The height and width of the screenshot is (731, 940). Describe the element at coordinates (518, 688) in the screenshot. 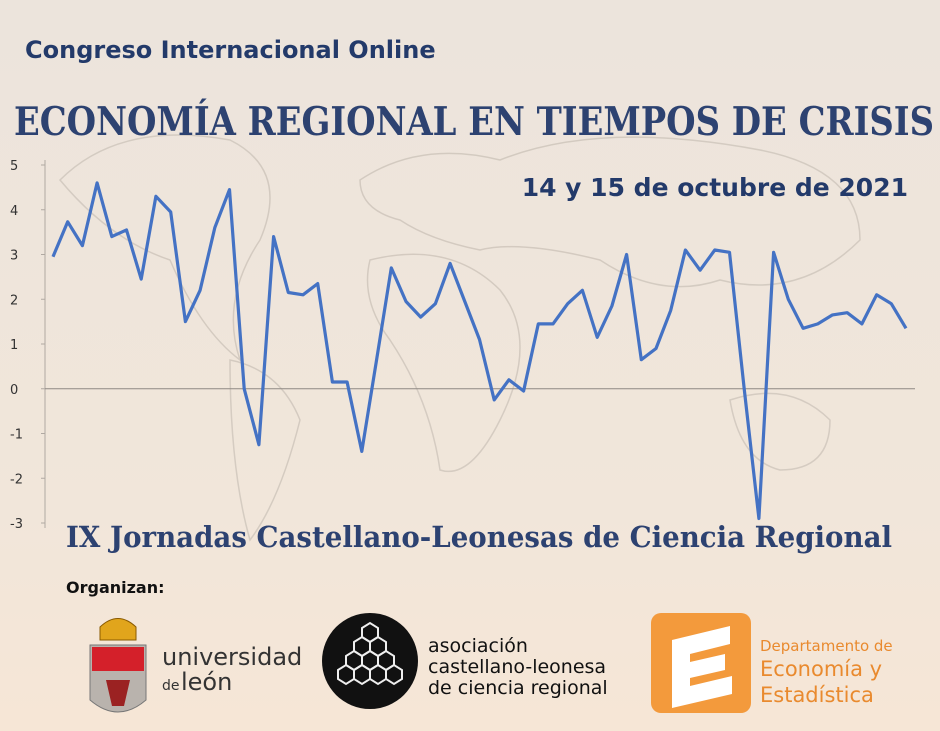

I see `org-text: de ciencia regional` at that location.